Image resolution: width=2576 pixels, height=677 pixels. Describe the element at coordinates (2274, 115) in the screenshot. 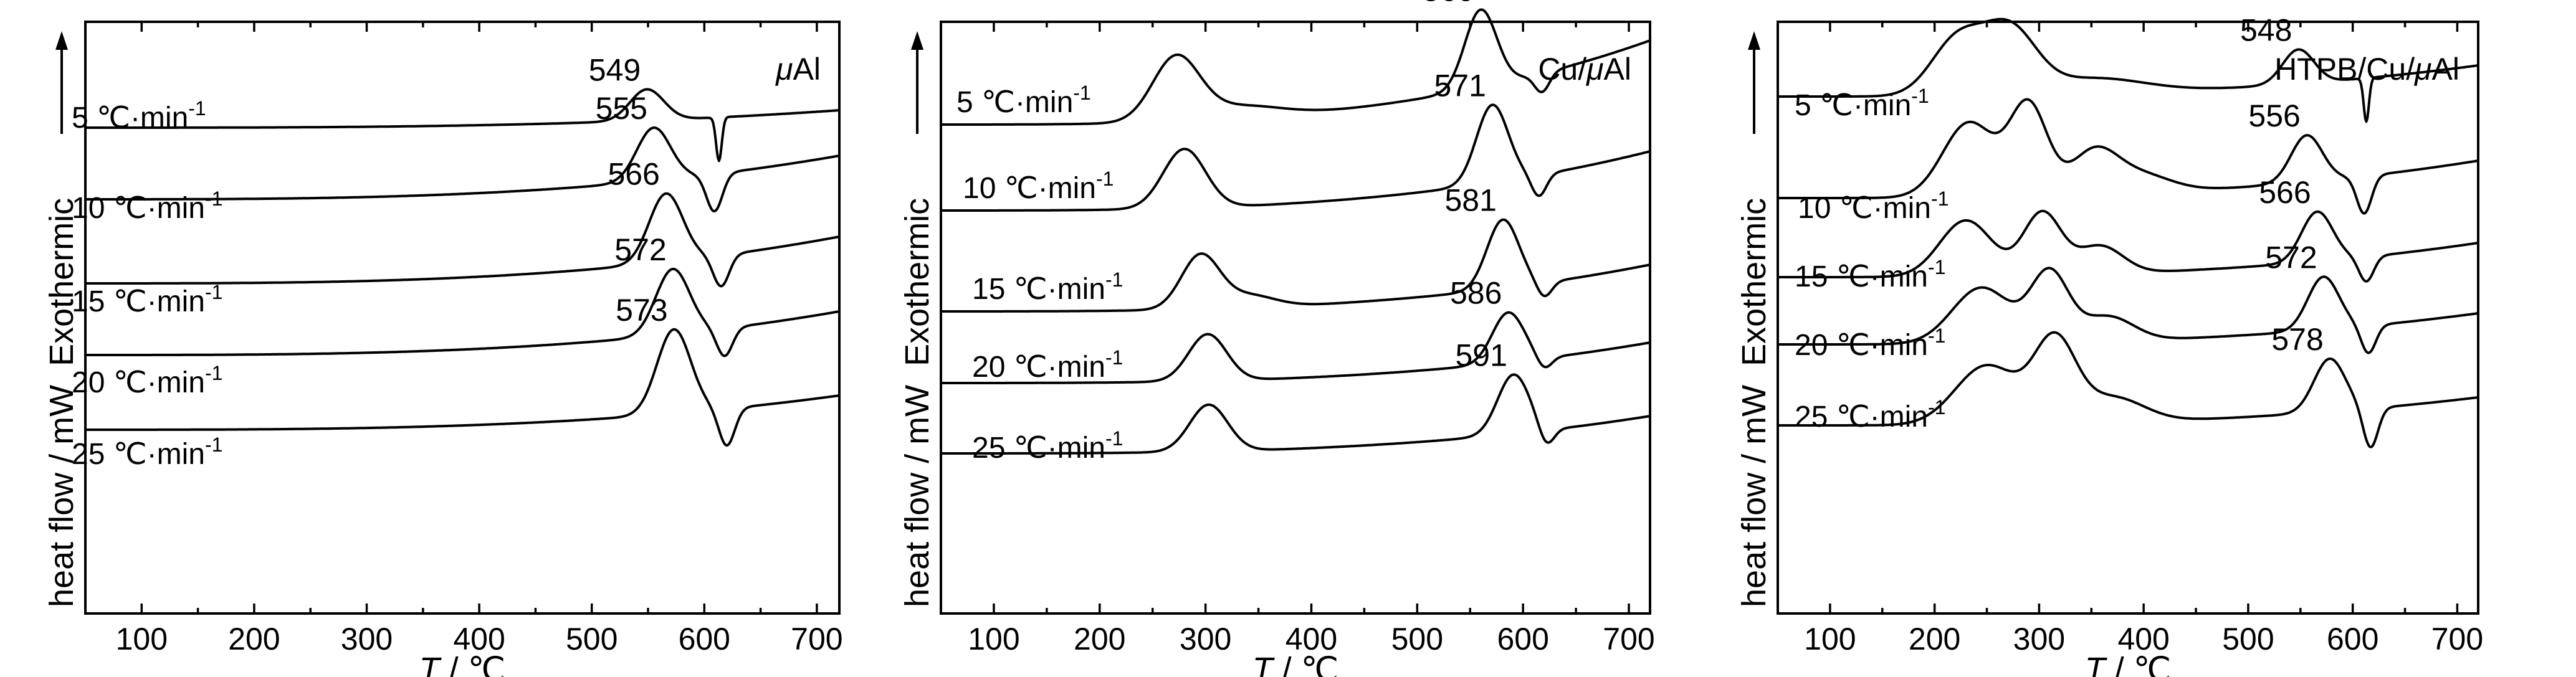

I see `peak-label: 556` at that location.